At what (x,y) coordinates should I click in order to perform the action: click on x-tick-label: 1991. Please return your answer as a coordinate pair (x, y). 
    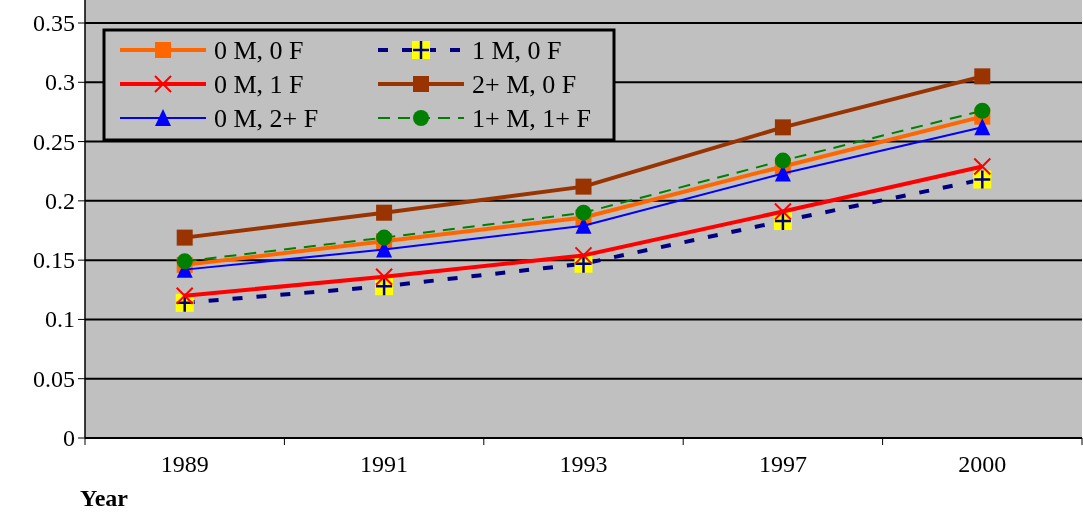
    Looking at the image, I should click on (384, 464).